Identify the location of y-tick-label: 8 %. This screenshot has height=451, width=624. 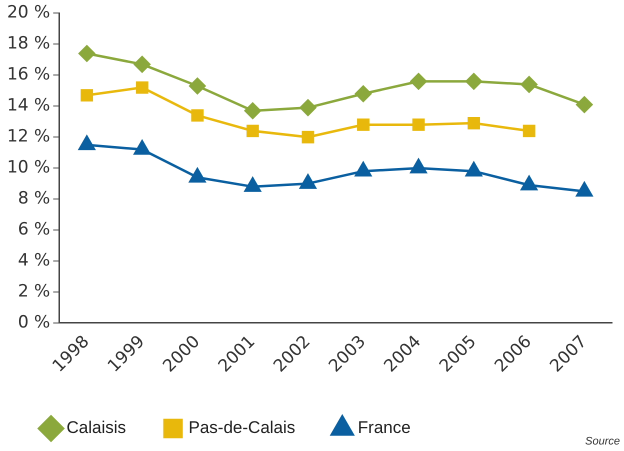
(34, 198).